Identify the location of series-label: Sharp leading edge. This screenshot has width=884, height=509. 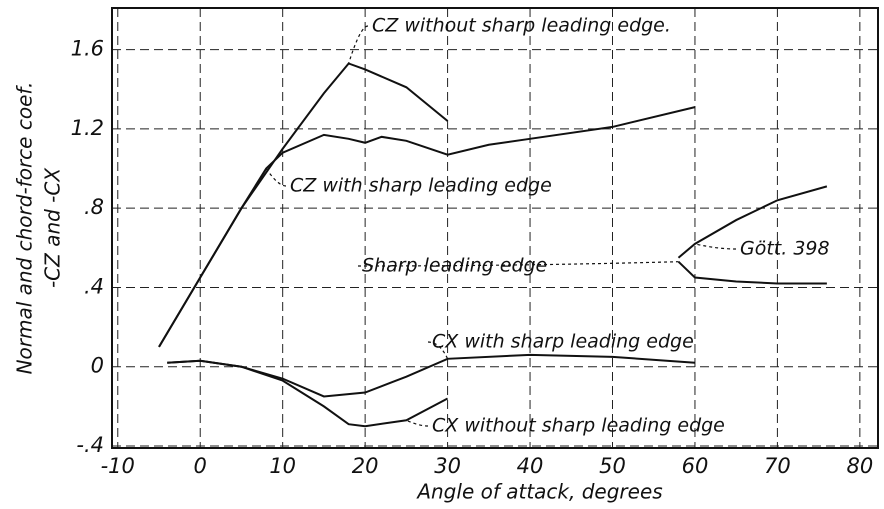
(454, 266).